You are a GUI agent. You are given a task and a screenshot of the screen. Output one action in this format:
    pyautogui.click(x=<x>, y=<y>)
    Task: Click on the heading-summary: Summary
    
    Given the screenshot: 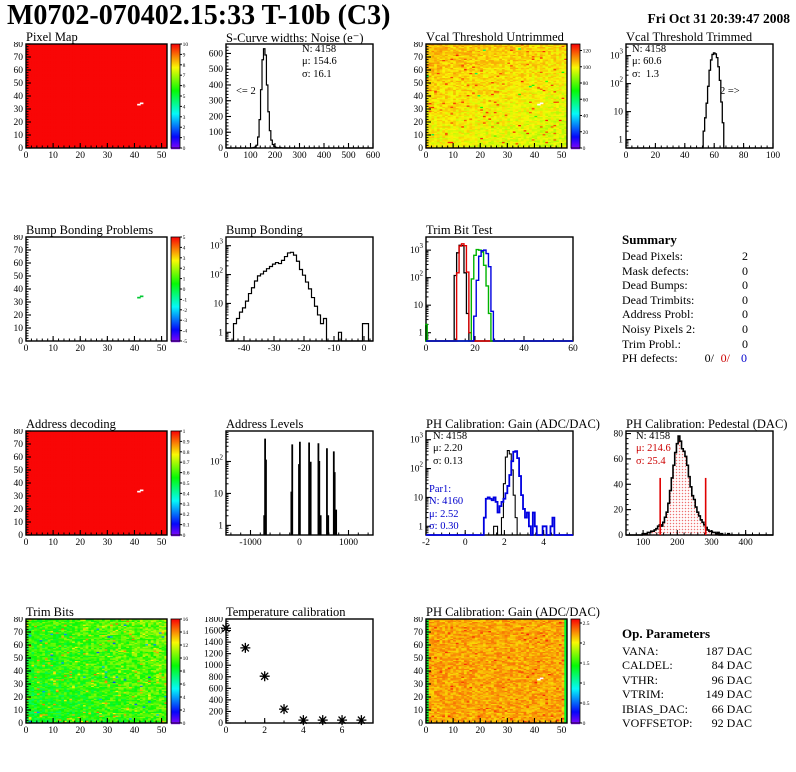 What is the action you would take?
    pyautogui.click(x=649, y=239)
    